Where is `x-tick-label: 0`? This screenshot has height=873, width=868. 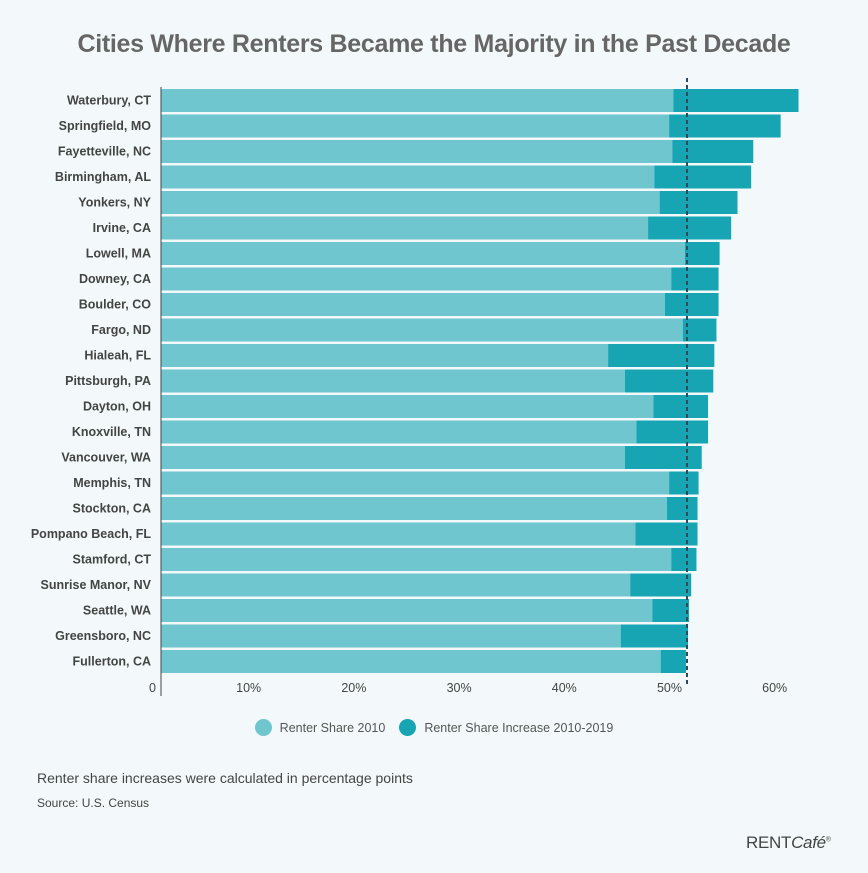 x-tick-label: 0 is located at coordinates (152, 688).